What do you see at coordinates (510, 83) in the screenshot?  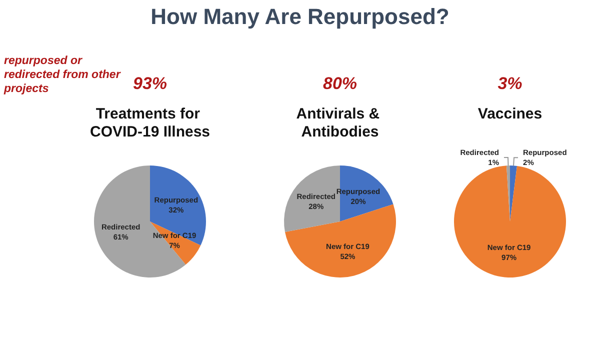 I see `chart-subtitle: 3%` at bounding box center [510, 83].